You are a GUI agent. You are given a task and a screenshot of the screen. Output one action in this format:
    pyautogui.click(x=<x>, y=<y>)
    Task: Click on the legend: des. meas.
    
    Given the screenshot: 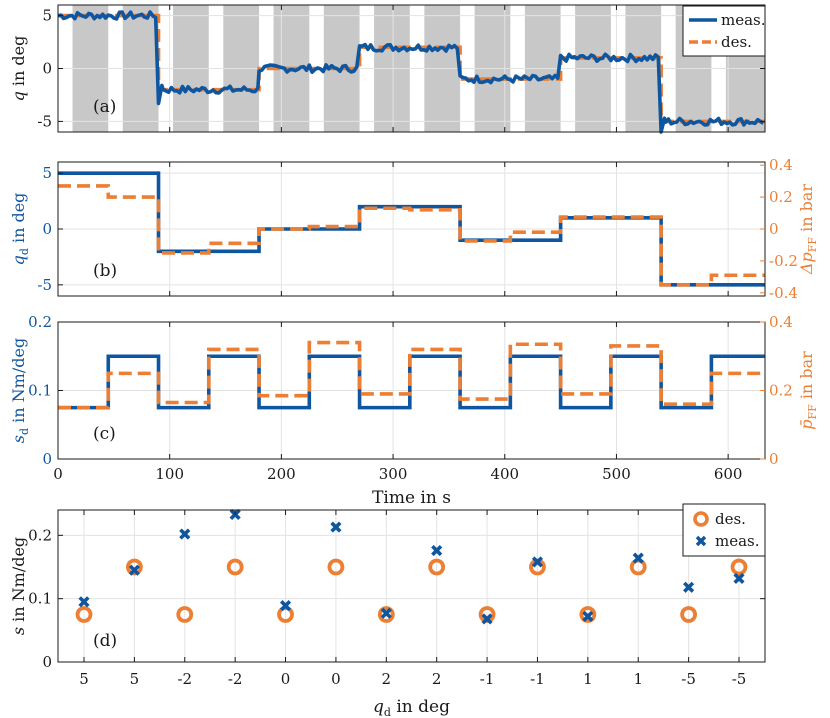 What is the action you would take?
    pyautogui.click(x=724, y=530)
    